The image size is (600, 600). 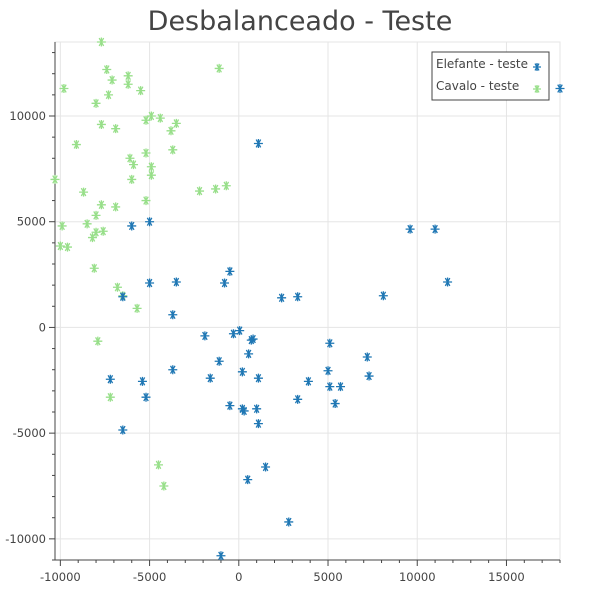 What do you see at coordinates (482, 64) in the screenshot?
I see `legend-label: Elefante - teste` at bounding box center [482, 64].